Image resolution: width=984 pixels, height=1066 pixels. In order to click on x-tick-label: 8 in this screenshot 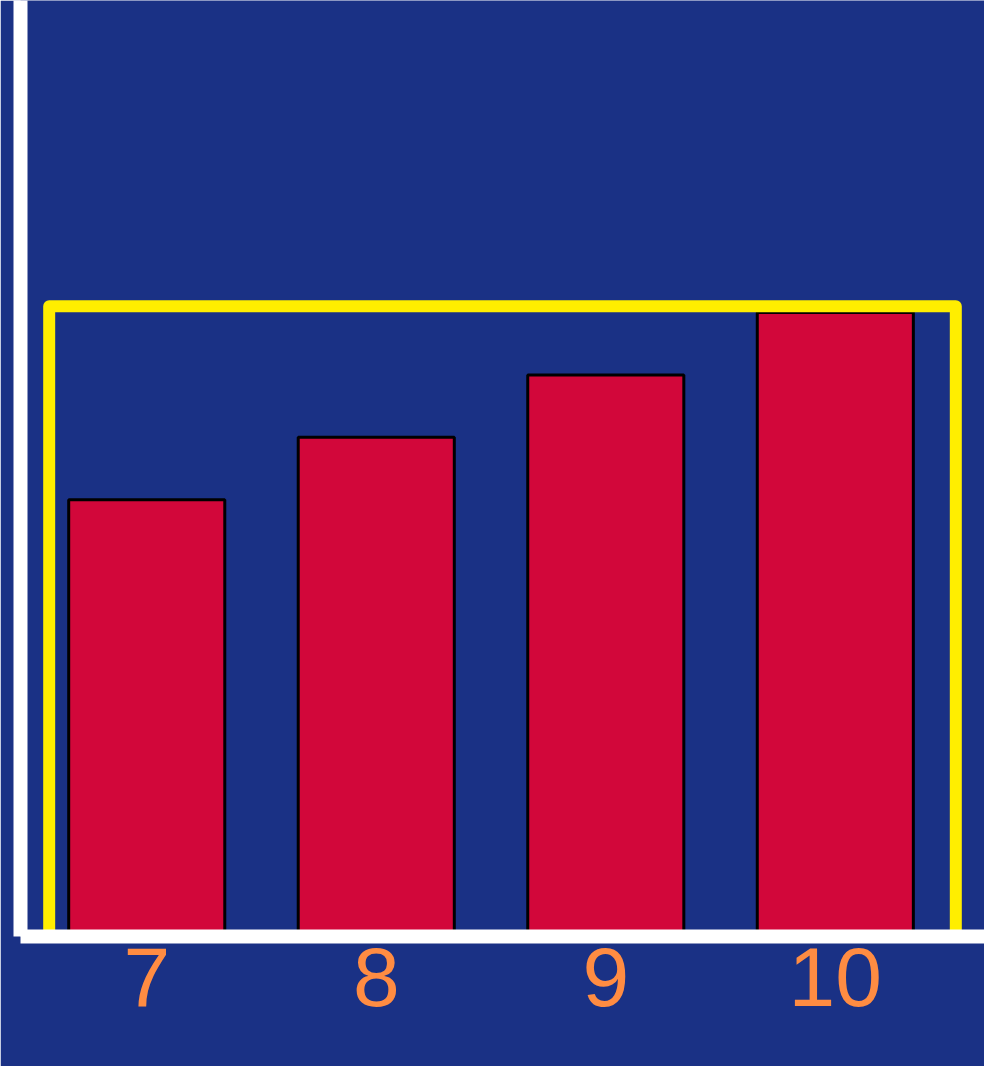, I will do `click(376, 976)`.